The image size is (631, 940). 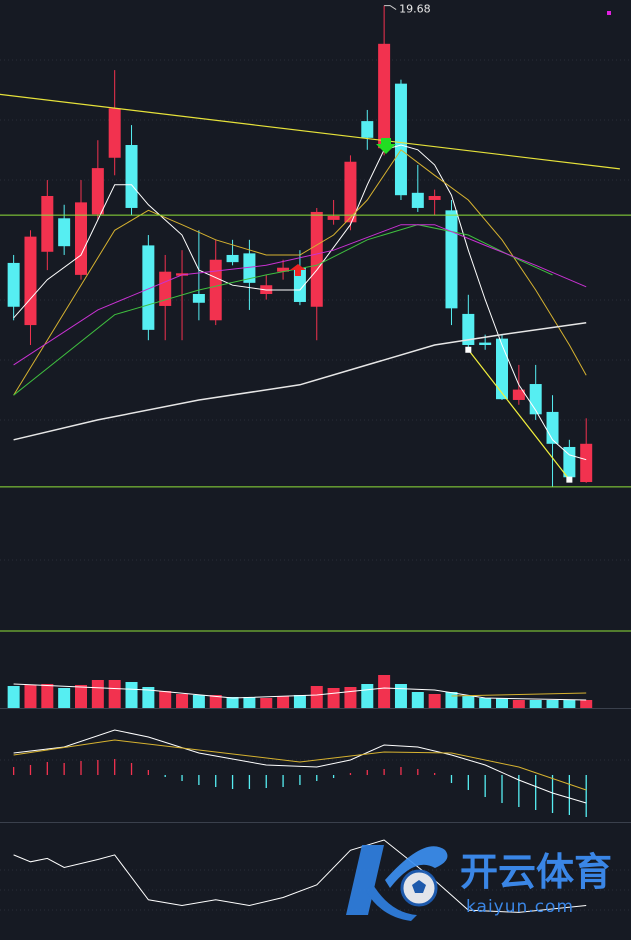 I want to click on buy-arrow, so click(x=298, y=270).